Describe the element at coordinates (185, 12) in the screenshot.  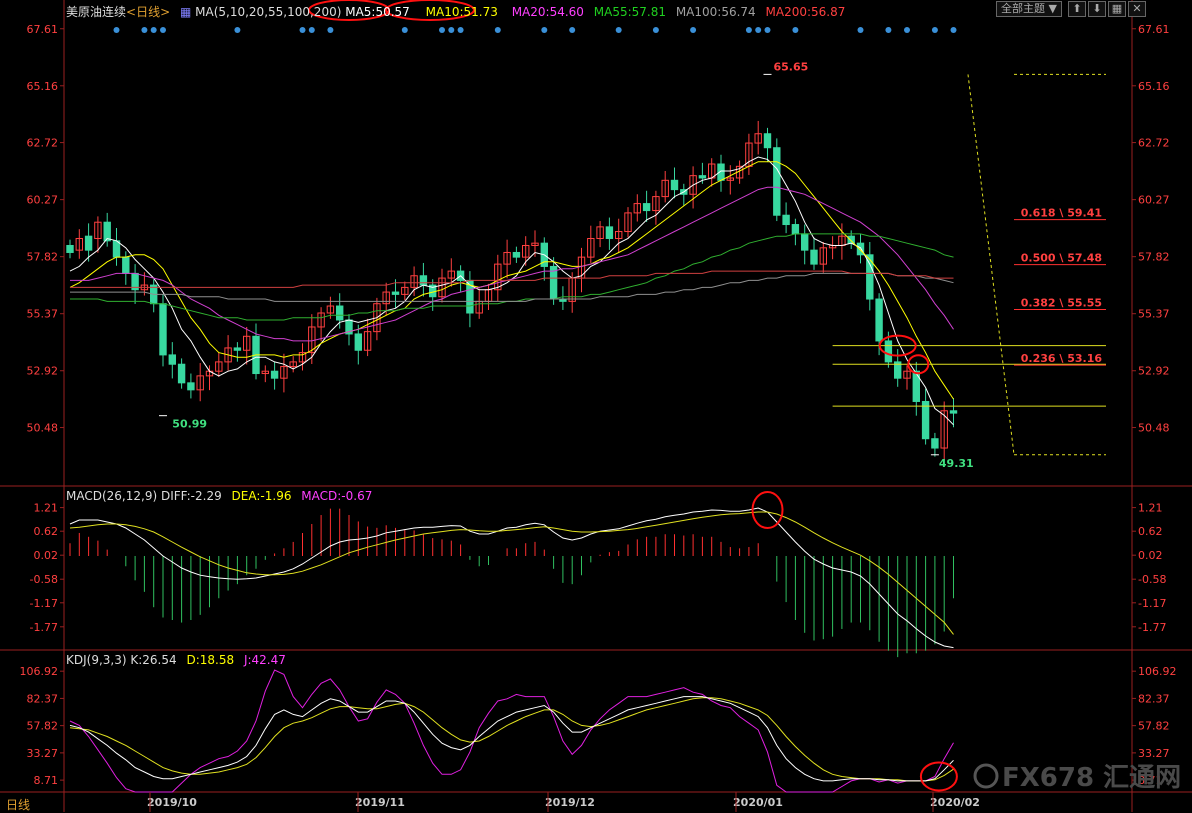
I see `indicator-icon: ▦` at that location.